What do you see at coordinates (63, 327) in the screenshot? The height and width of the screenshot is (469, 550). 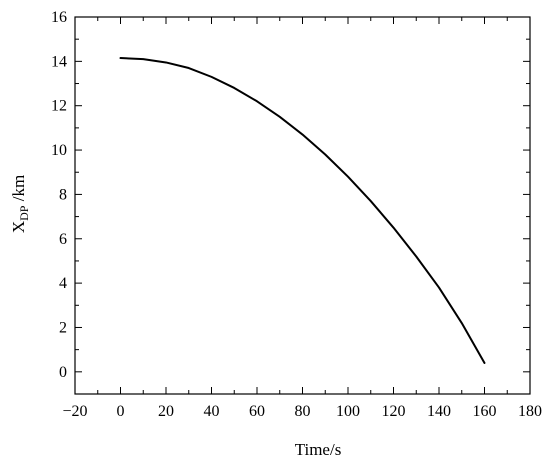 I see `y-tick-label: 2` at bounding box center [63, 327].